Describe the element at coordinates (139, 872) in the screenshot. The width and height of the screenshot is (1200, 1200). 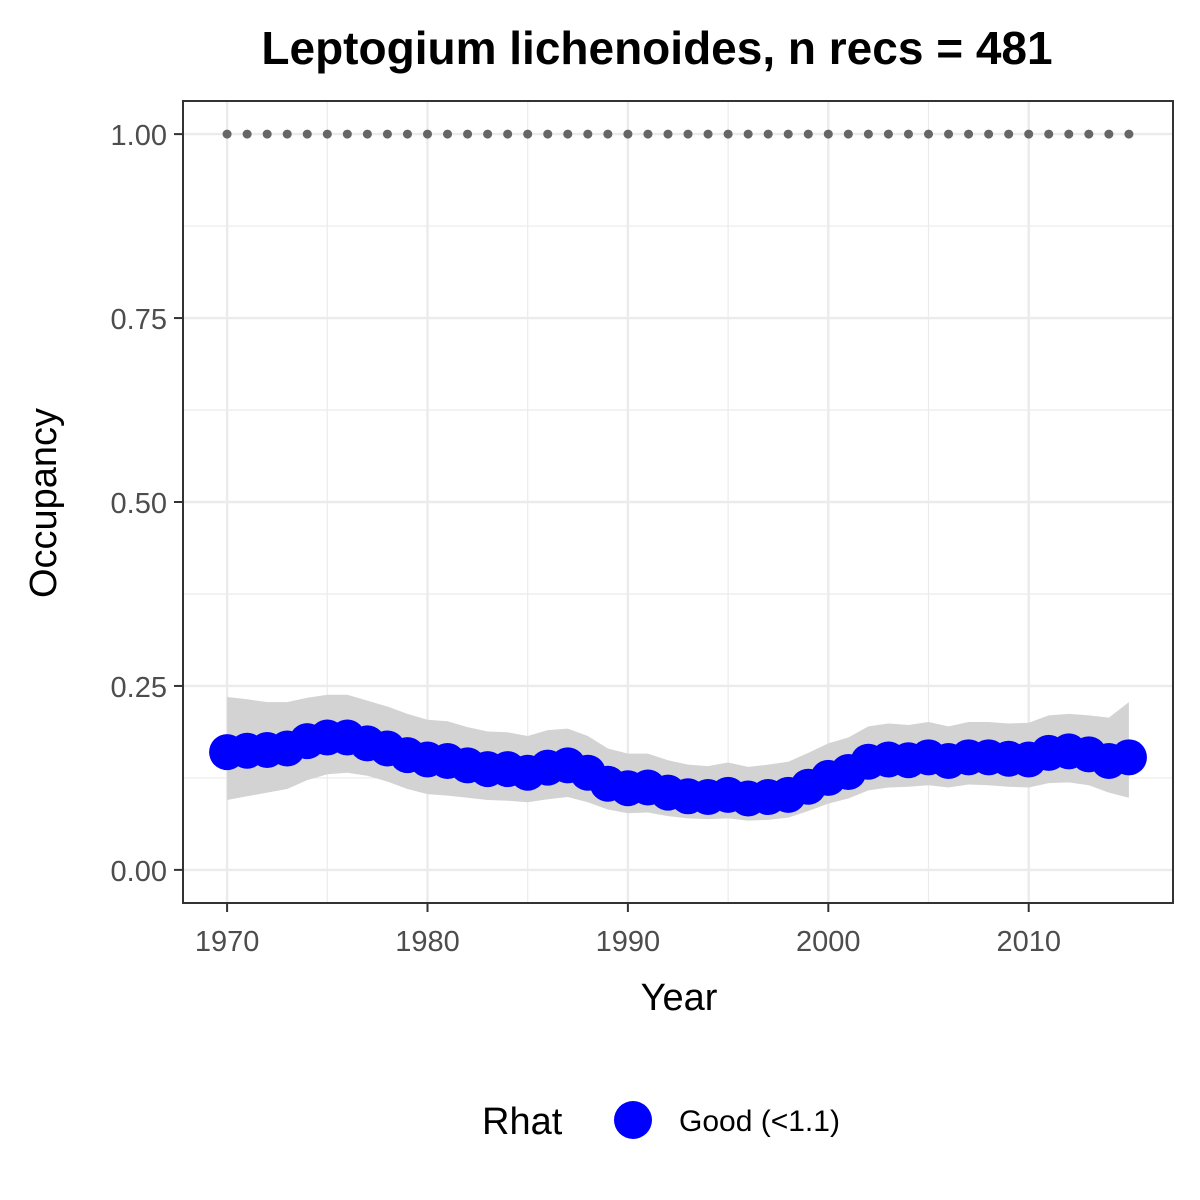
I see `y-tick-label: 0.00` at that location.